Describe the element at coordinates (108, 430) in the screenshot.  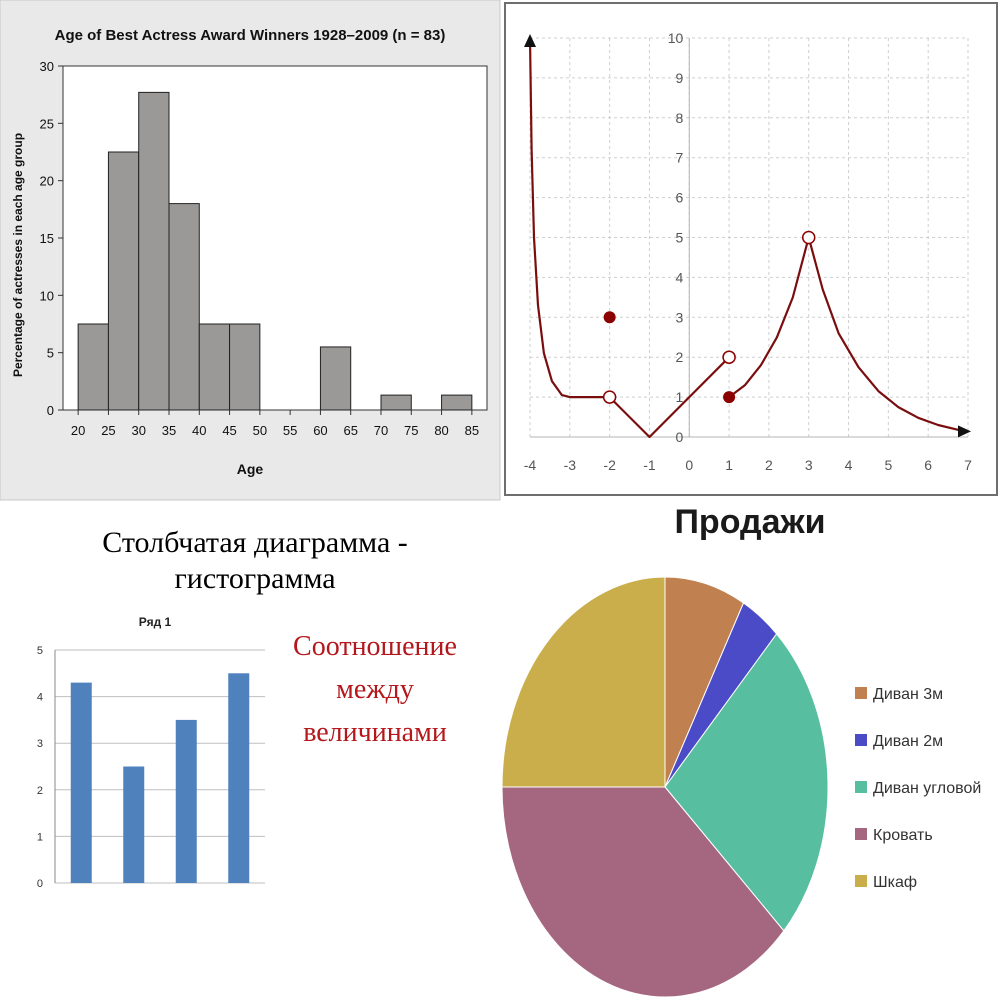
I see `histogram-x-tick-label: 25` at that location.